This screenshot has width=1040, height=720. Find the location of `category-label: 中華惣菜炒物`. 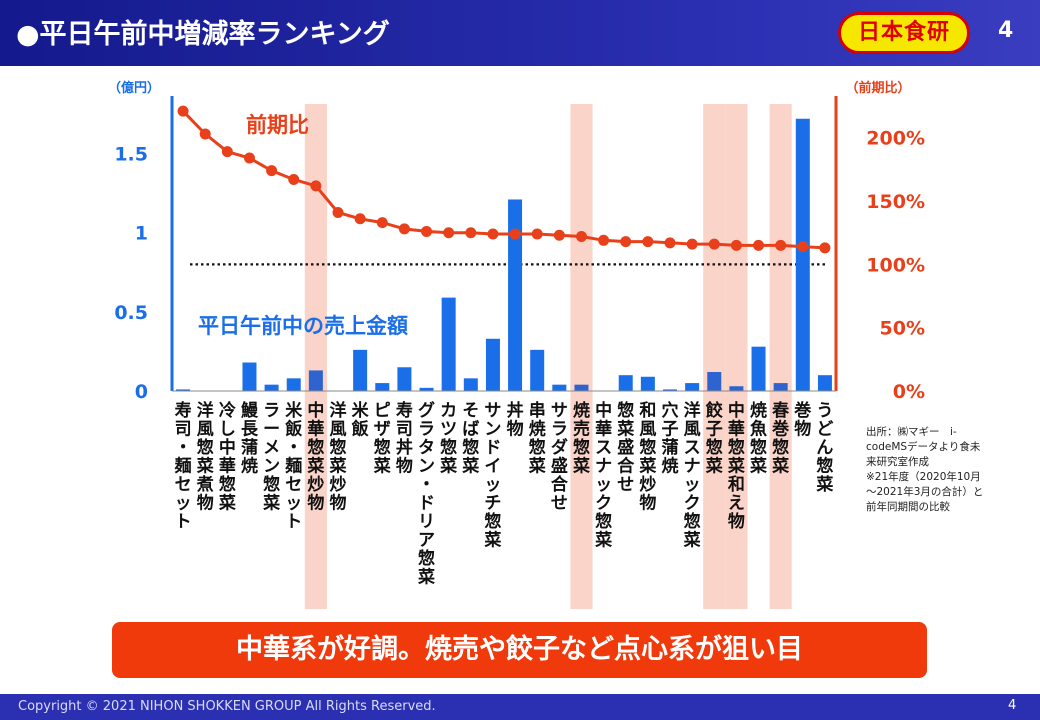

category-label: 中華惣菜炒物 is located at coordinates (315, 457).